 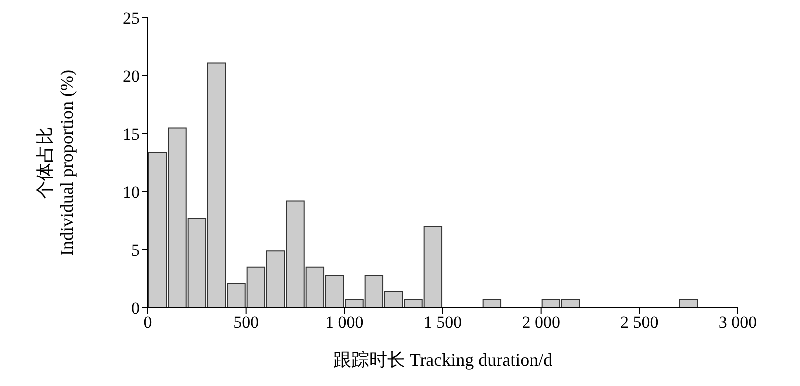 What do you see at coordinates (131, 18) in the screenshot?
I see `y-tick-label: 25` at bounding box center [131, 18].